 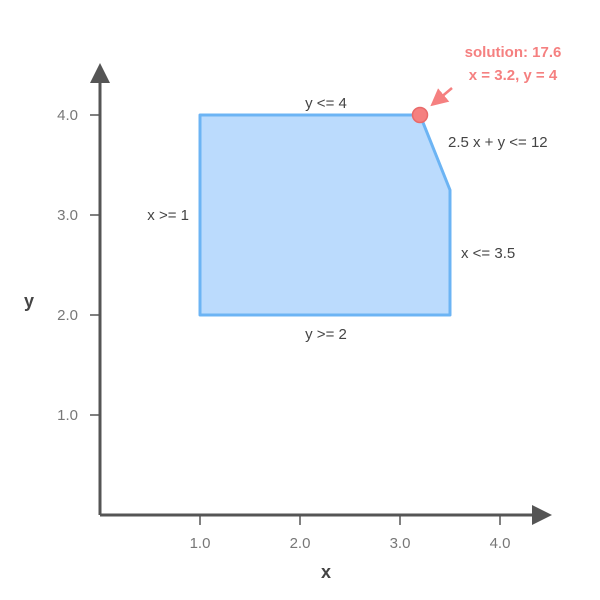 What do you see at coordinates (200, 543) in the screenshot?
I see `x-tick-label: 1.0` at bounding box center [200, 543].